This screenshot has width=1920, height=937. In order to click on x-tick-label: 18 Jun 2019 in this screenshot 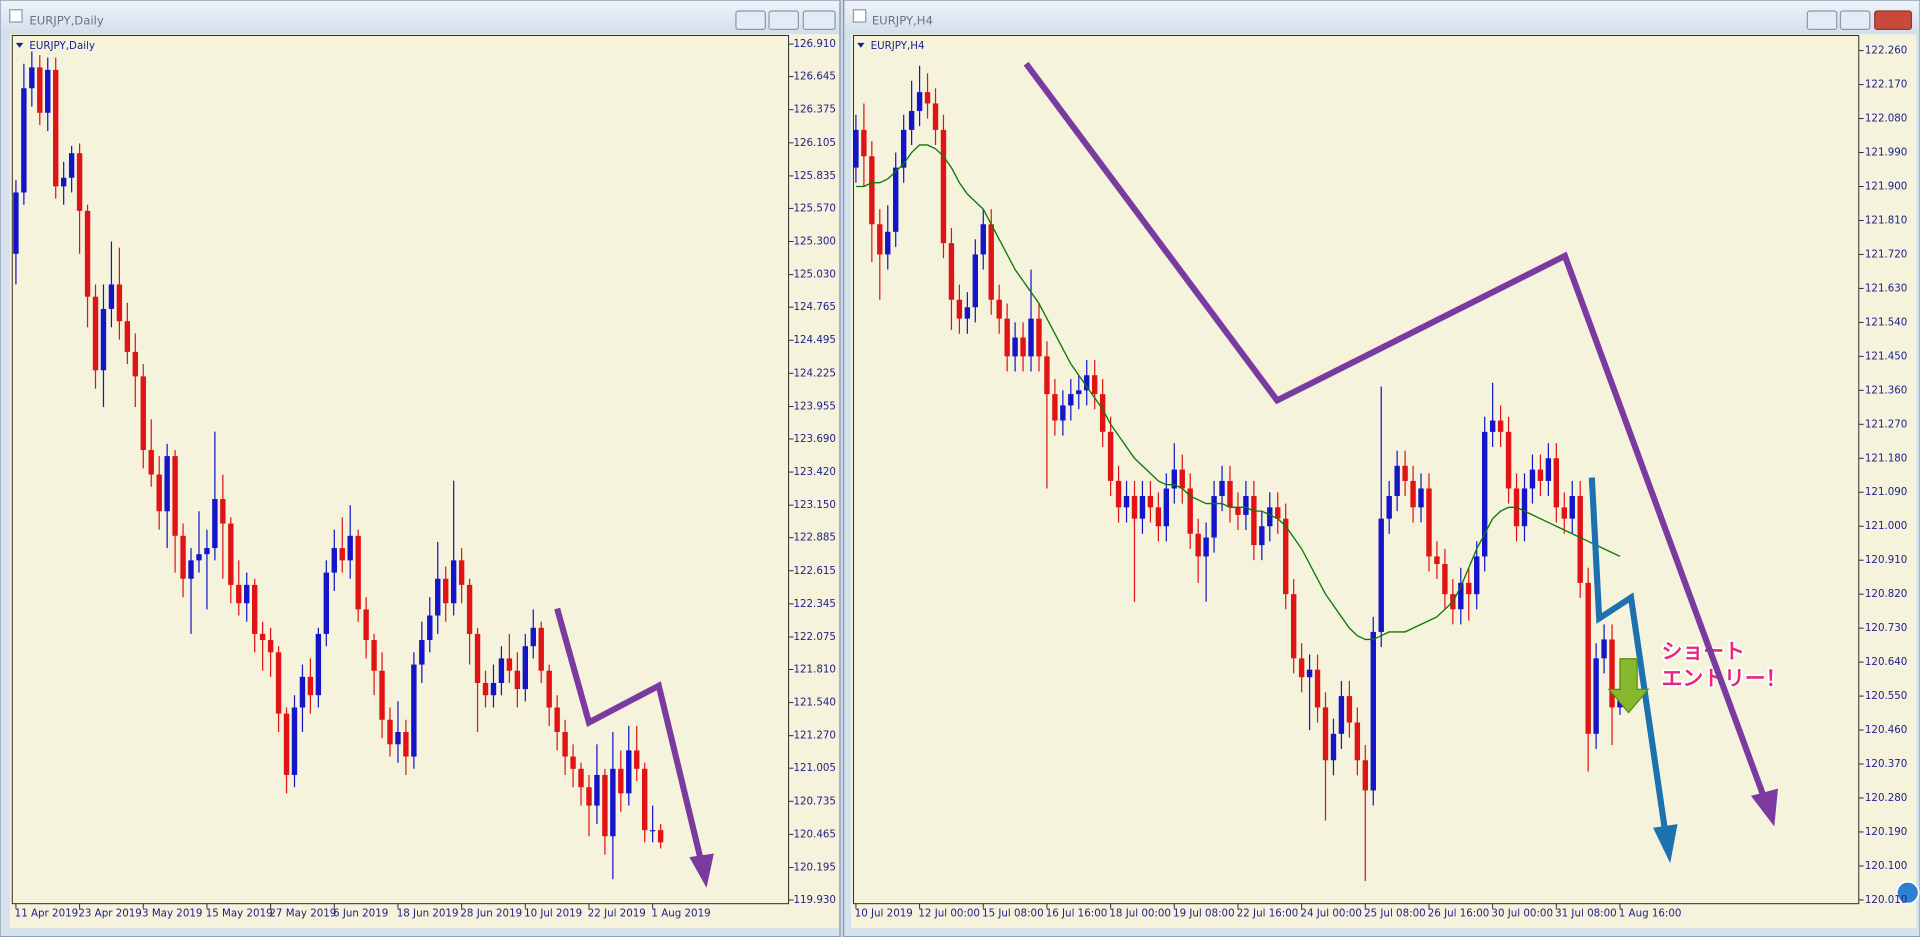, I will do `click(428, 913)`.